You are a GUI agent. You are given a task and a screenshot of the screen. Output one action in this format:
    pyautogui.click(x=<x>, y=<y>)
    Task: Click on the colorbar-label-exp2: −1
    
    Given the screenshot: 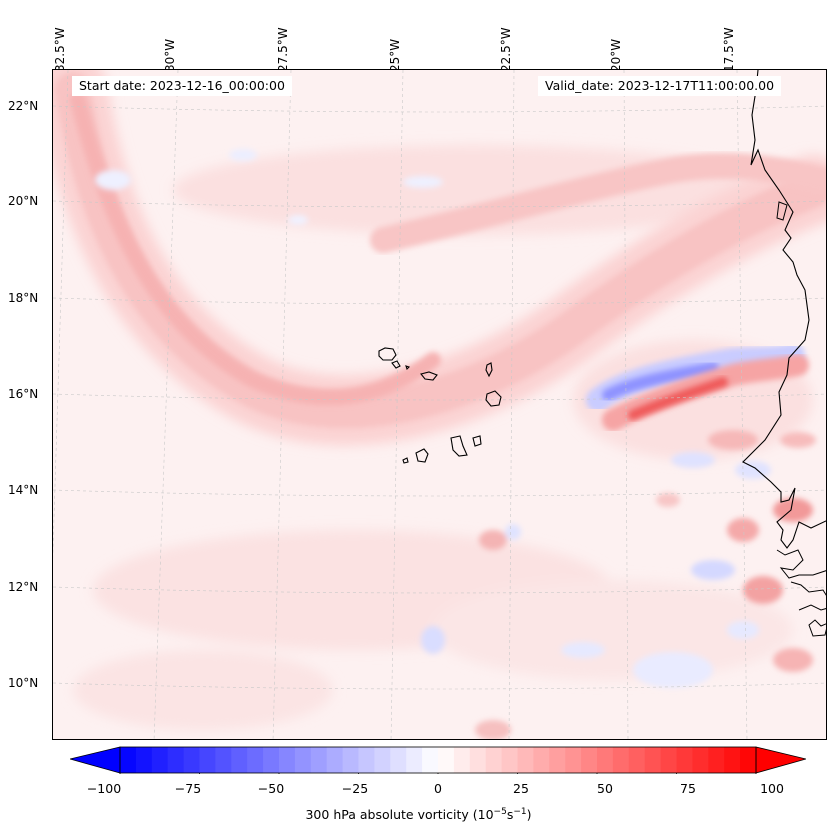 What is the action you would take?
    pyautogui.click(x=520, y=812)
    